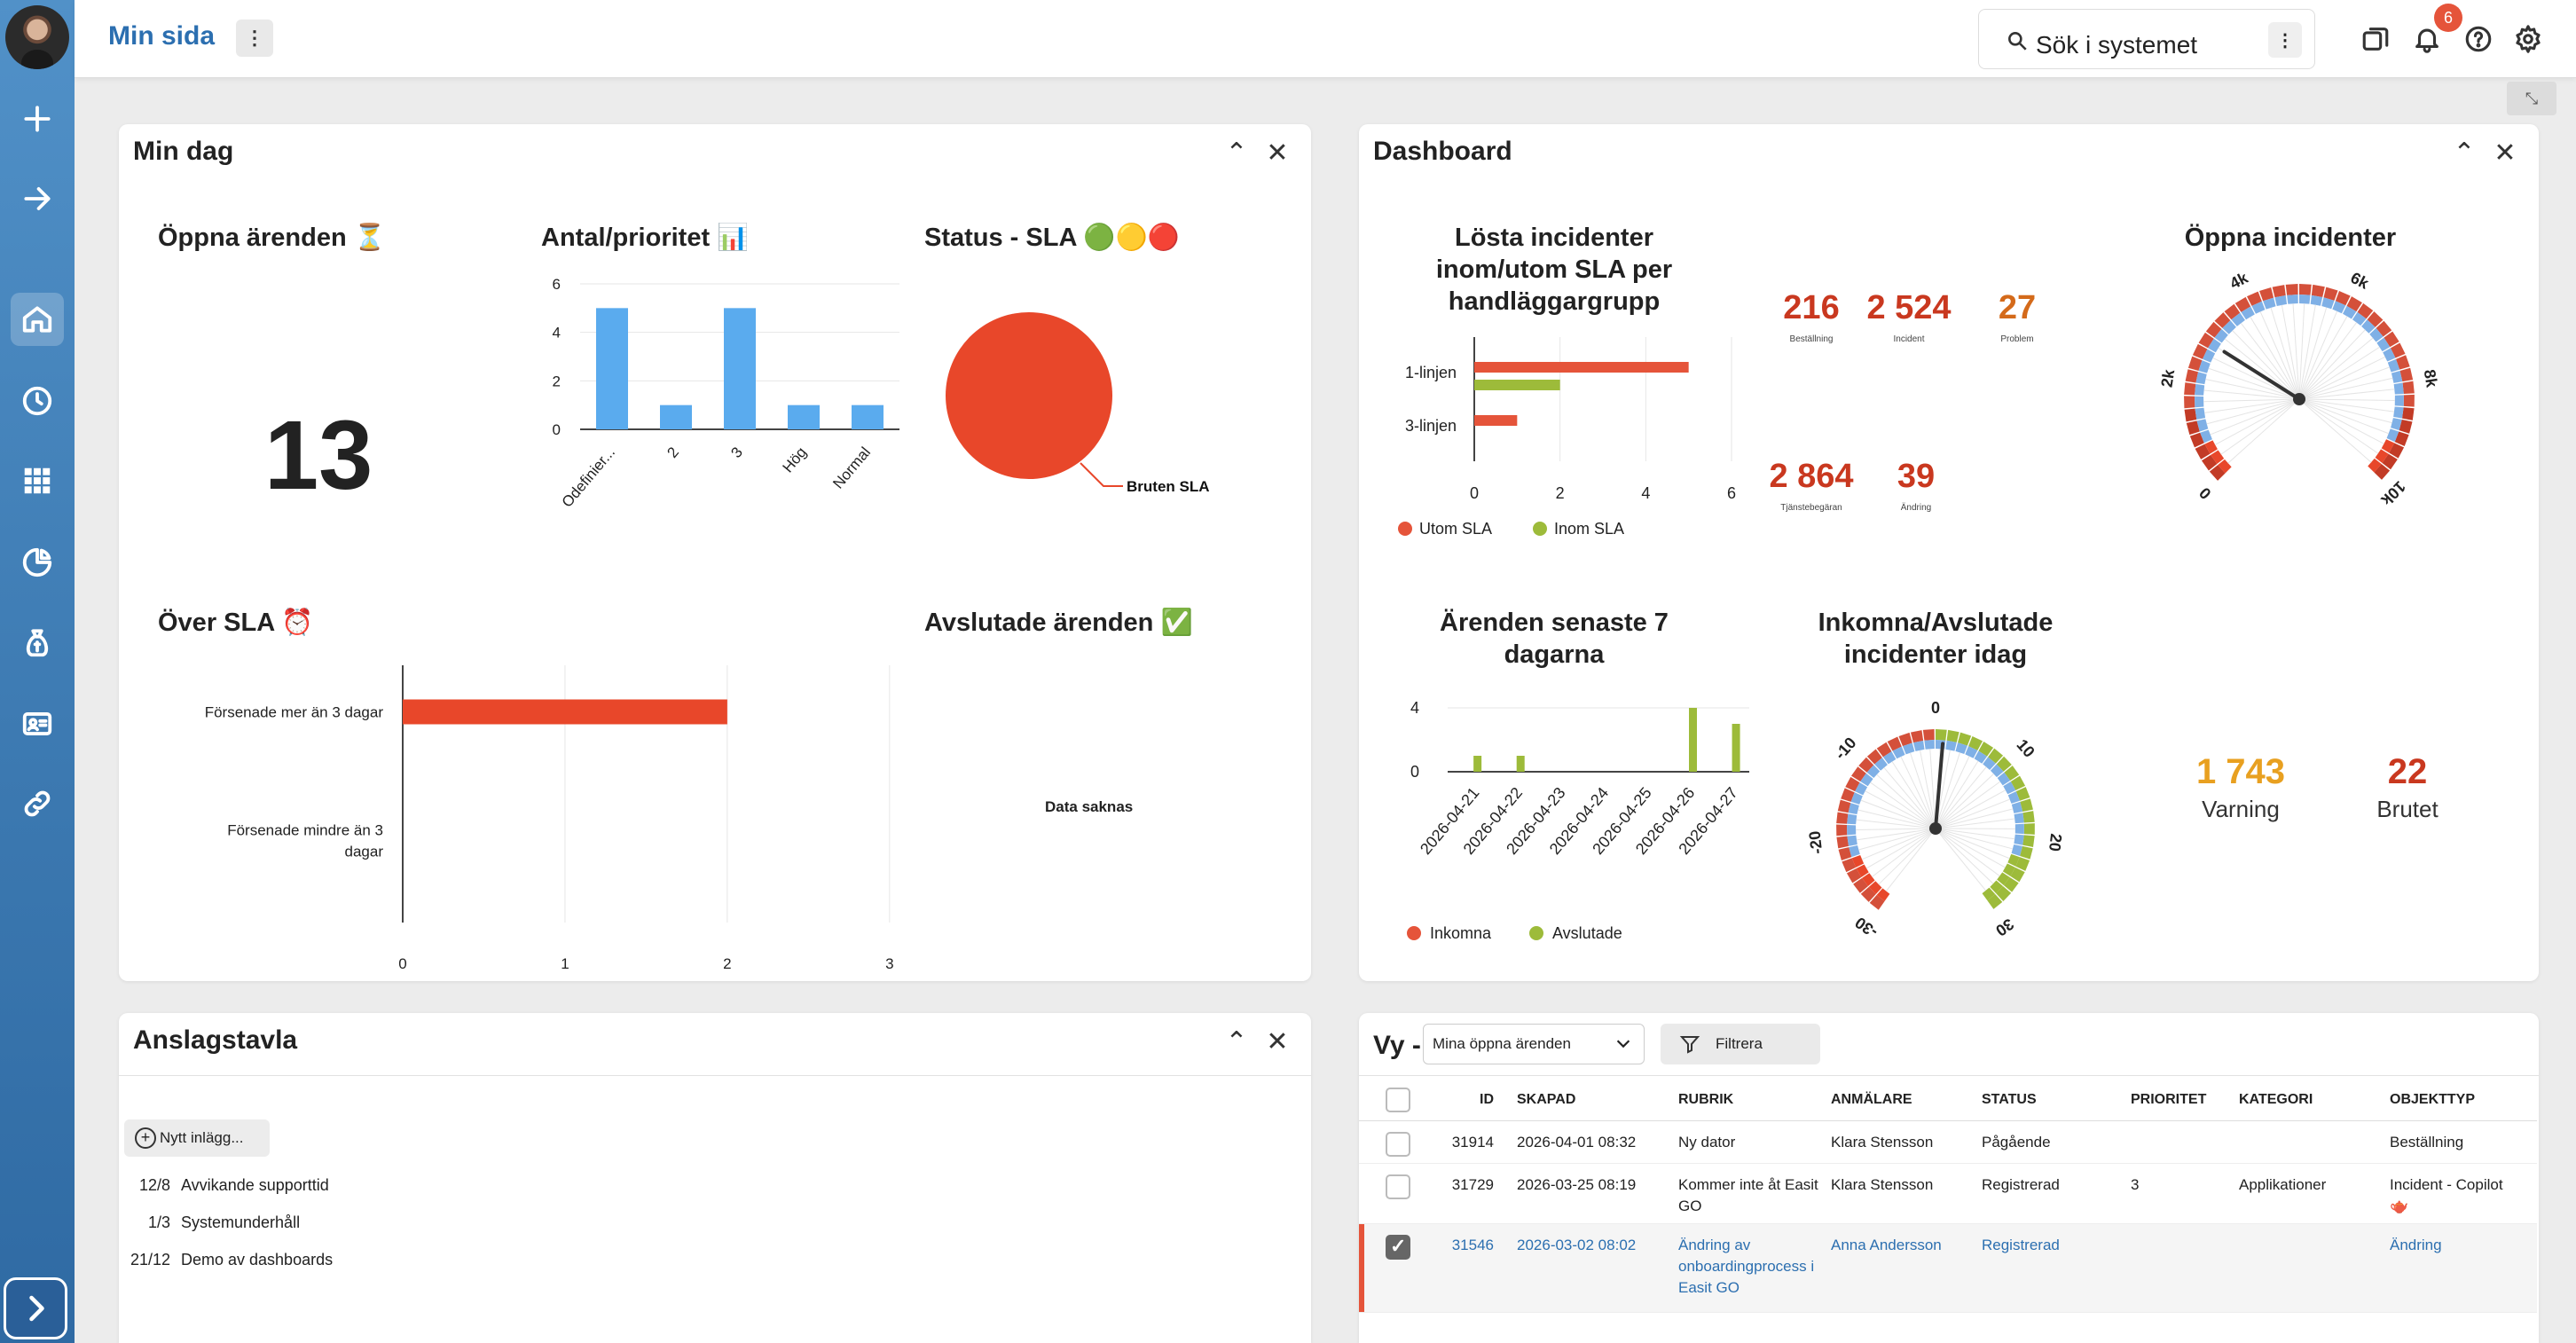  I want to click on search-field: Sök i systemet ⋮, so click(2146, 39).